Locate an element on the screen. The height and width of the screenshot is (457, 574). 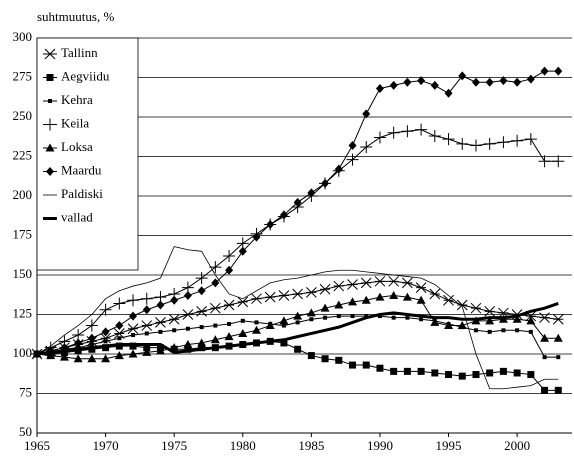
legend-box is located at coordinates (87, 154).